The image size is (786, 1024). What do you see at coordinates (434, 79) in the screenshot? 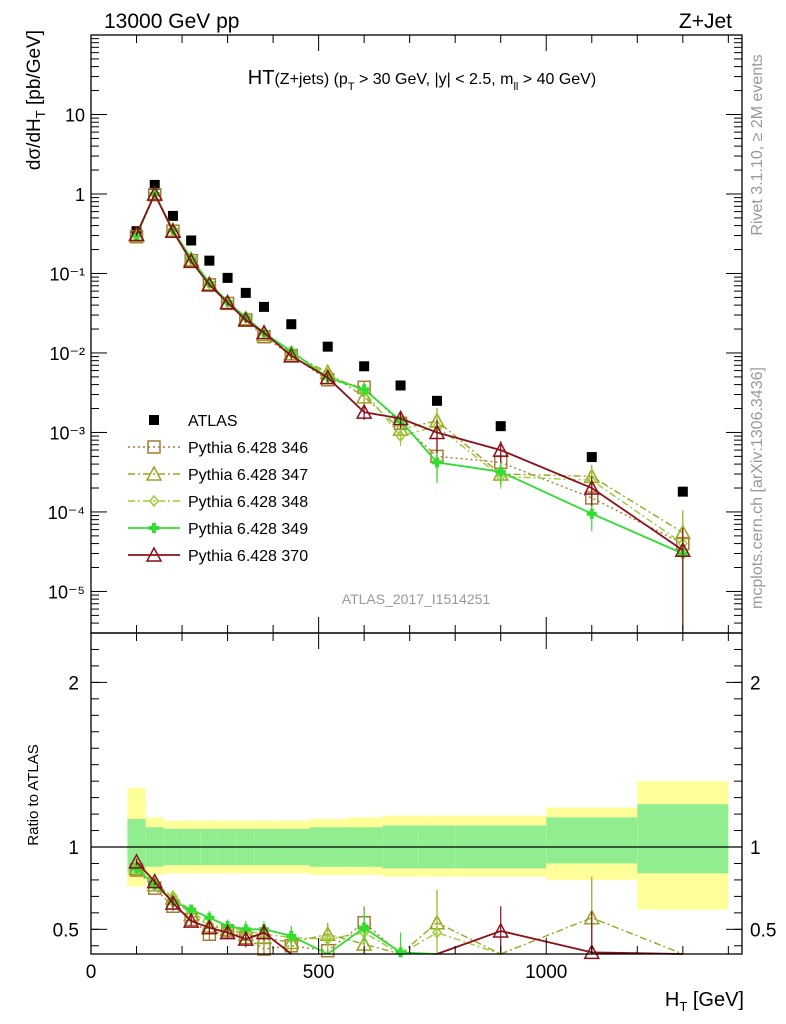
I see `title-sub2: > 30 GeV, |y| < 2.5, m` at bounding box center [434, 79].